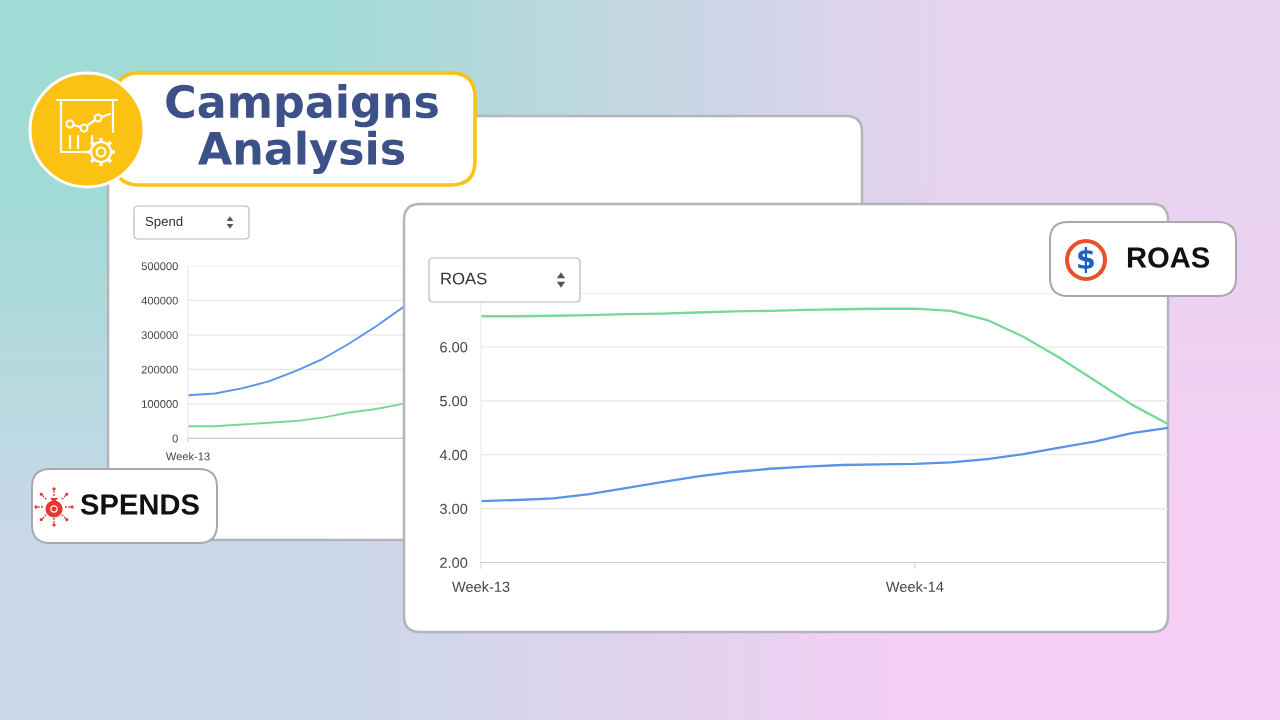 This screenshot has width=1280, height=720. I want to click on chart-title: Campaigns Analysis, so click(302, 129).